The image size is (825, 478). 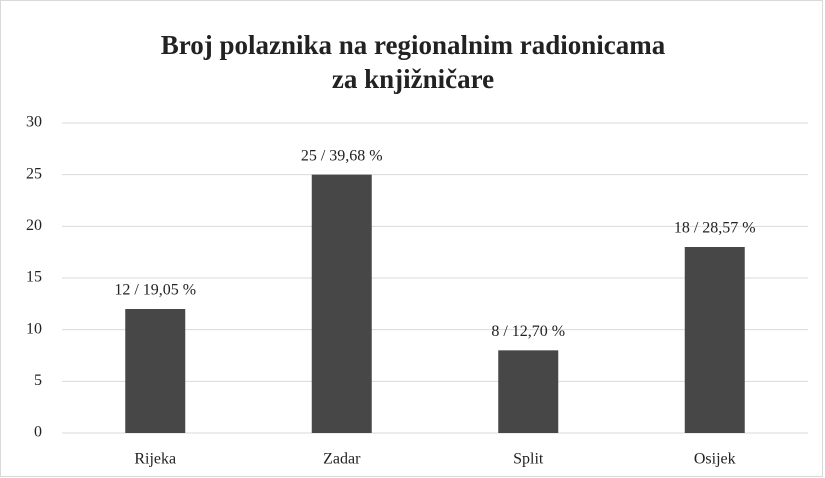 I want to click on y-tick-label: 0, so click(x=38, y=432).